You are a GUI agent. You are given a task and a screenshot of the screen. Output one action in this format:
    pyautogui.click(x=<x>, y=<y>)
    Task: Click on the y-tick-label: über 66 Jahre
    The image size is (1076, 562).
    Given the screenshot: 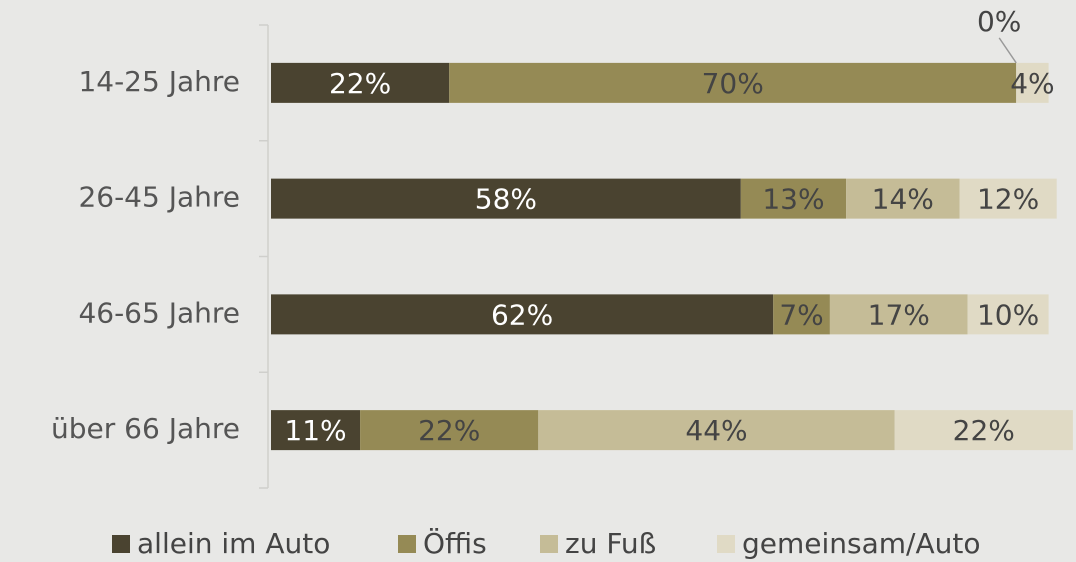 What is the action you would take?
    pyautogui.click(x=145, y=428)
    